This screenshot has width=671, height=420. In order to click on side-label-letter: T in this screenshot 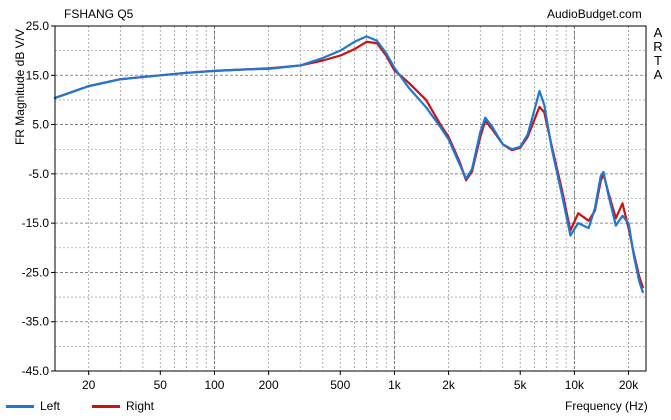, I will do `click(658, 60)`.